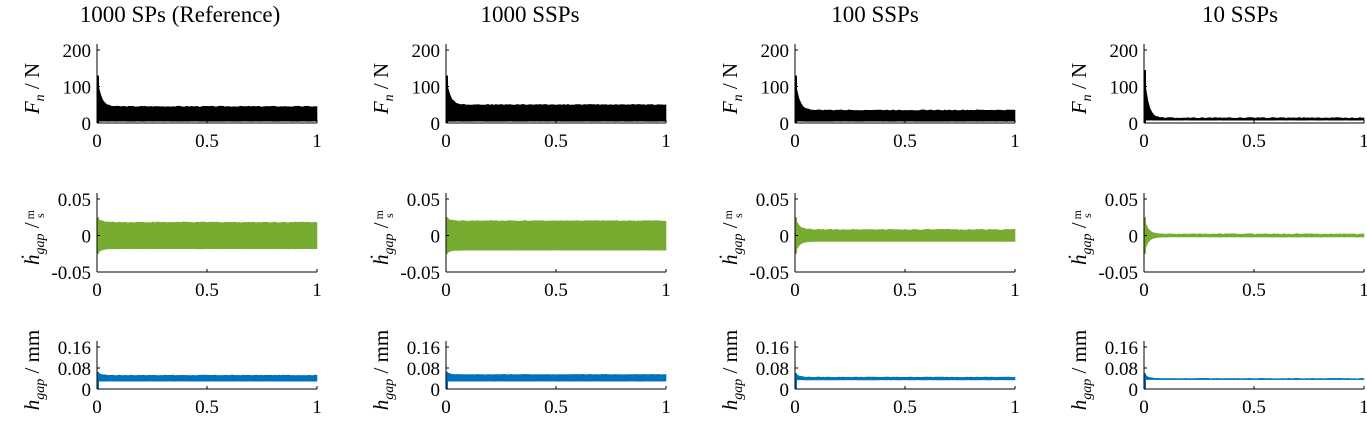 The height and width of the screenshot is (424, 1367). I want to click on subplot-2-Fn: 0 100 200 0 0.5 1 Fn / N, so click(520, 96).